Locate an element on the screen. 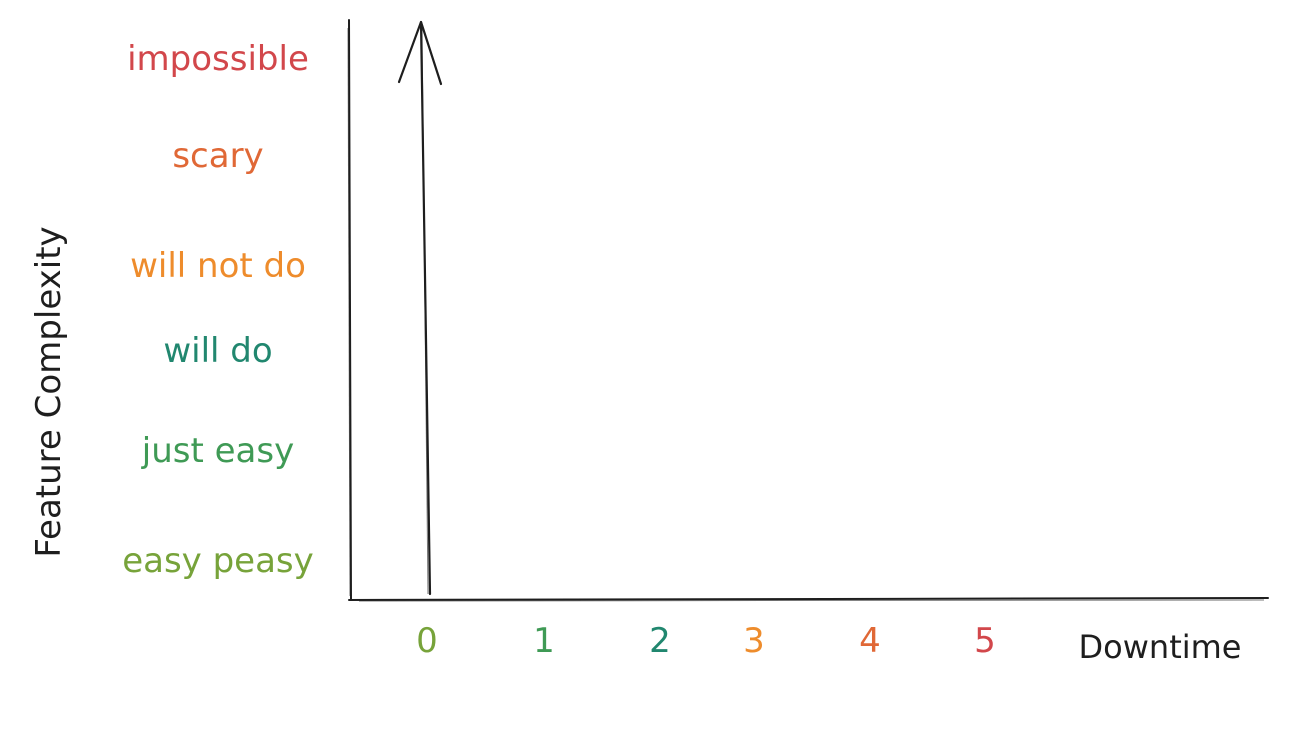 Image resolution: width=1289 pixels, height=735 pixels. marks is located at coordinates (420, 308).